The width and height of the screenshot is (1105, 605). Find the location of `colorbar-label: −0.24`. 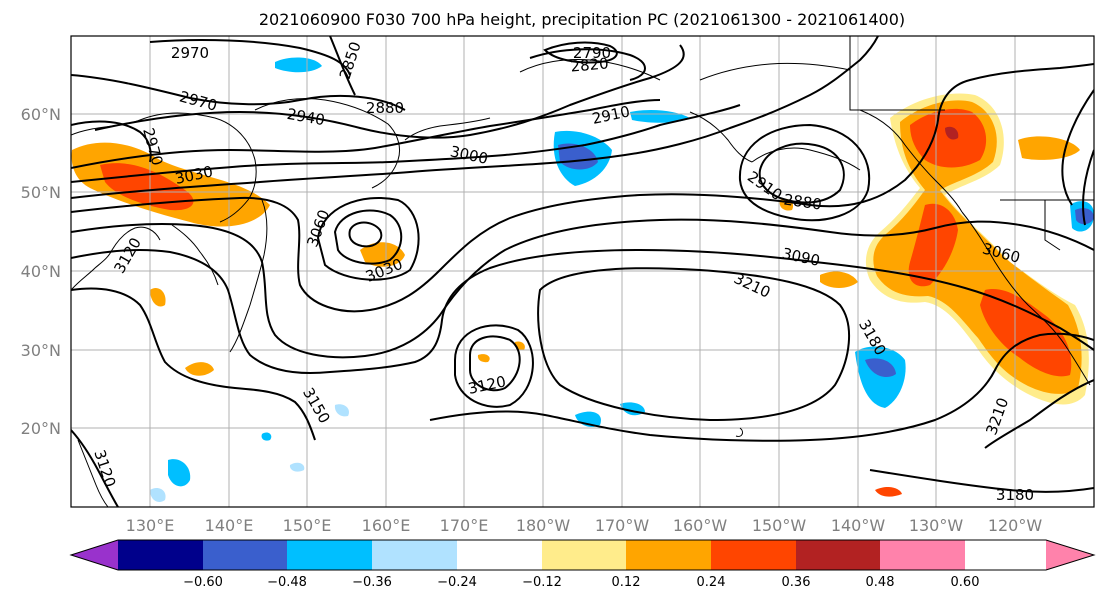

colorbar-label: −0.24 is located at coordinates (457, 582).